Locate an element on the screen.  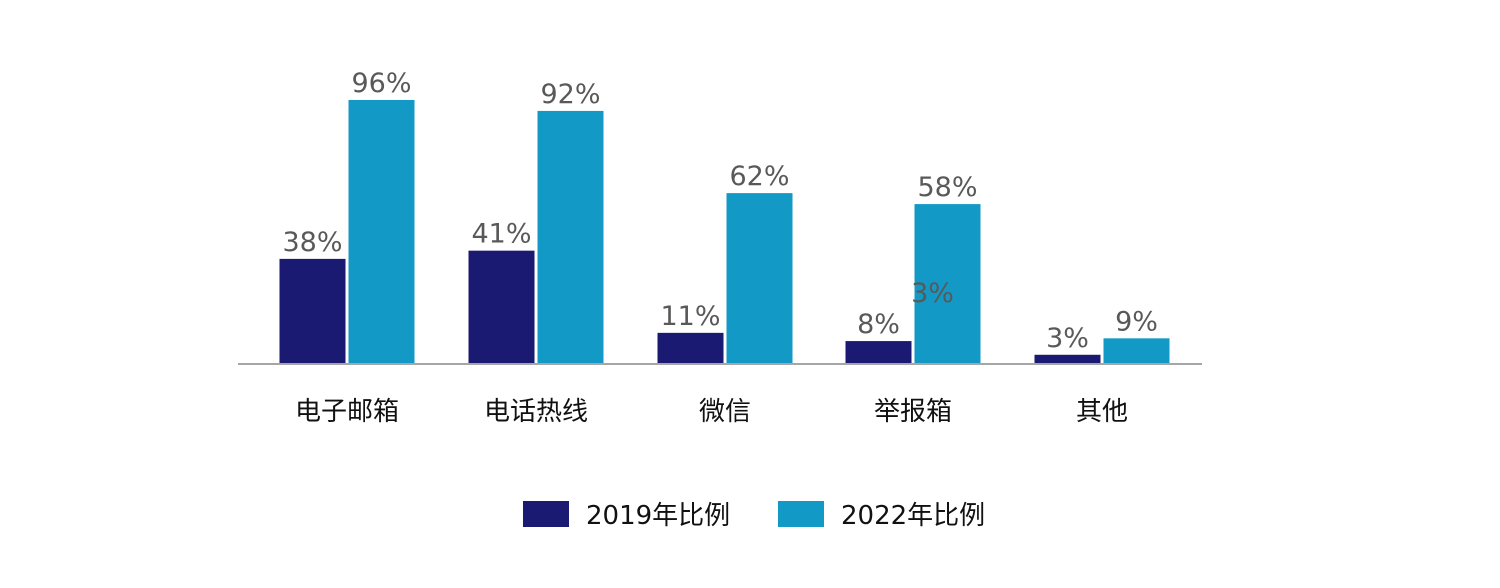
legend: 2019年比例 2022年比例 is located at coordinates (754, 516).